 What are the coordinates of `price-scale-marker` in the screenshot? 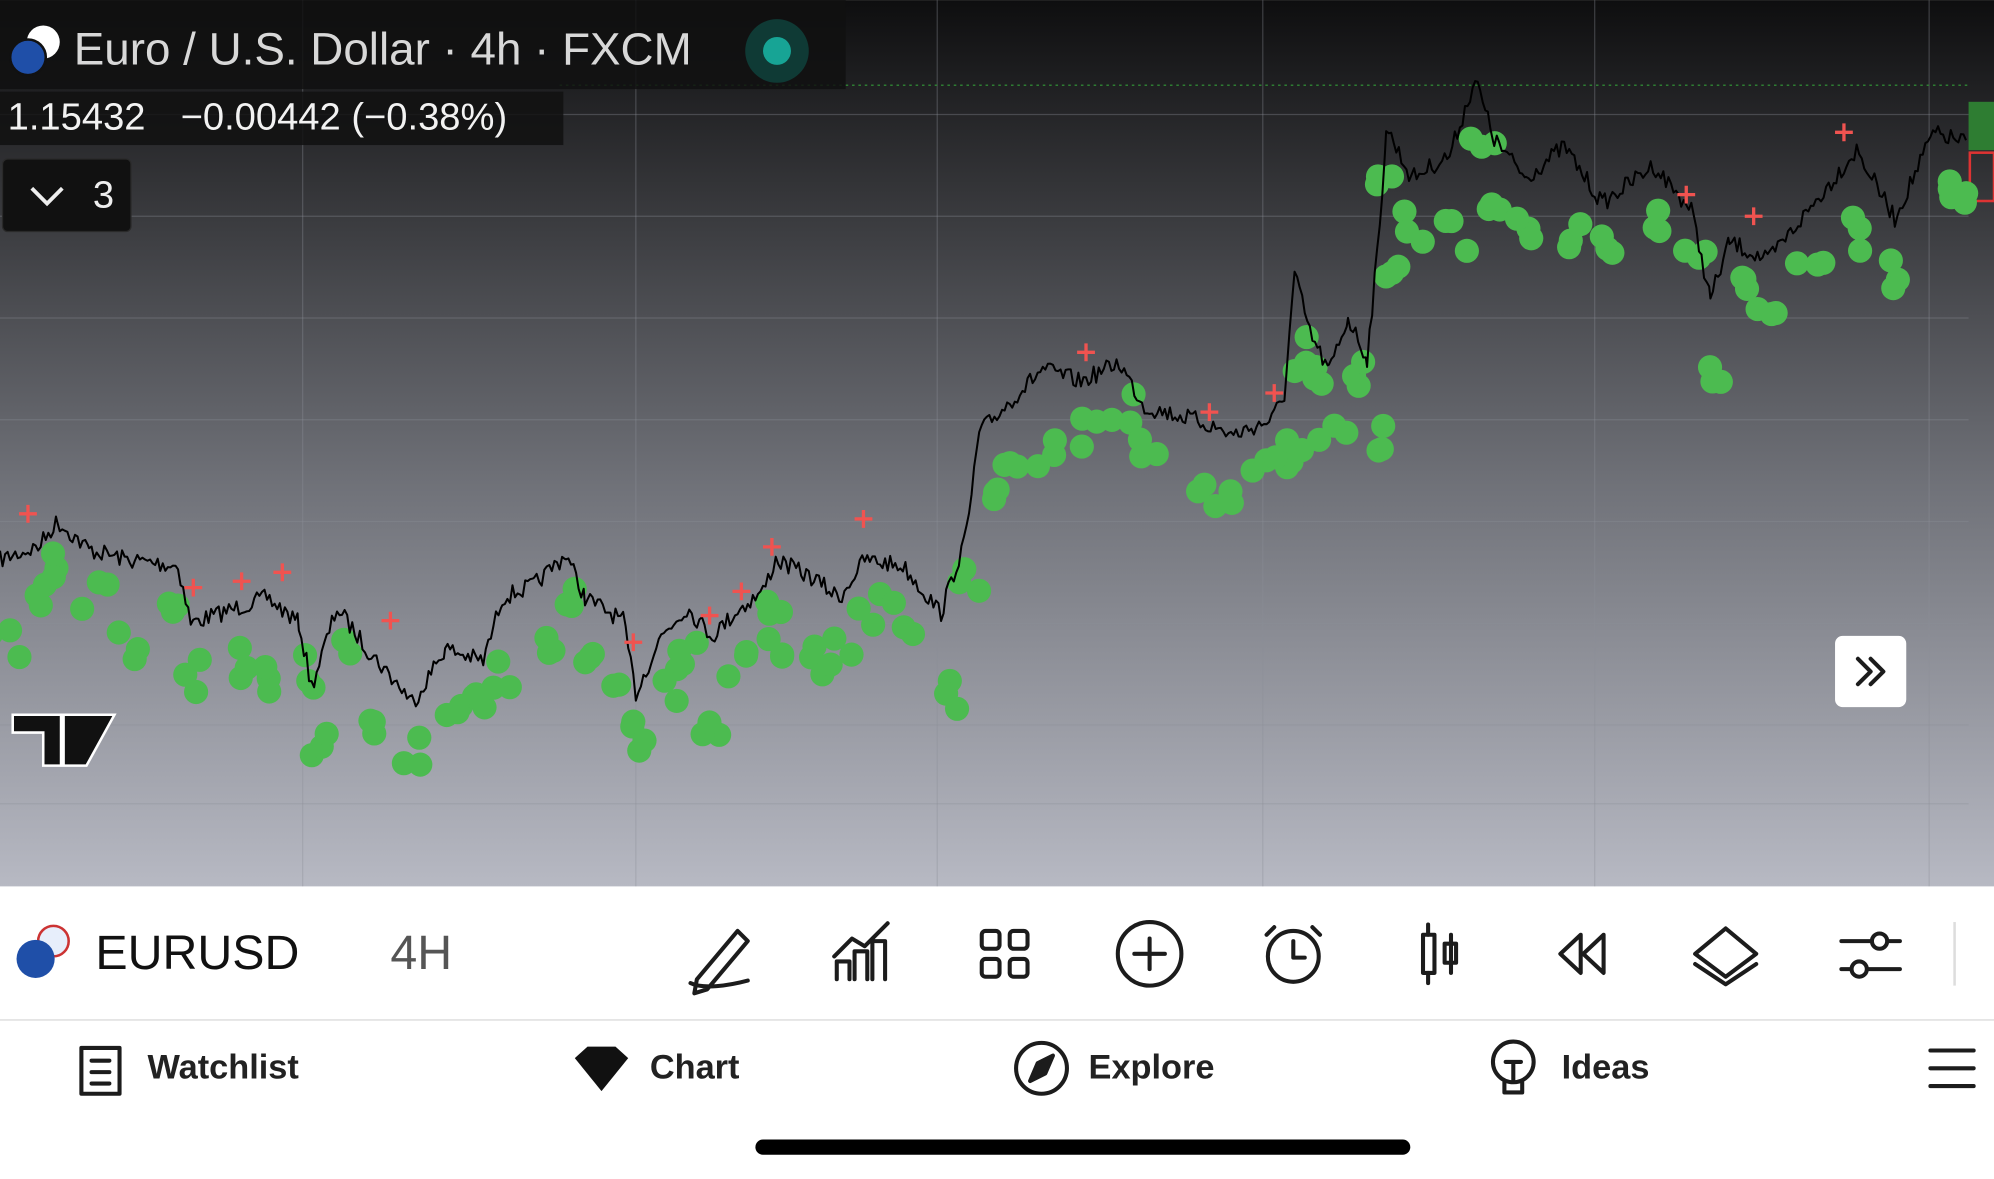 It's located at (1981, 126).